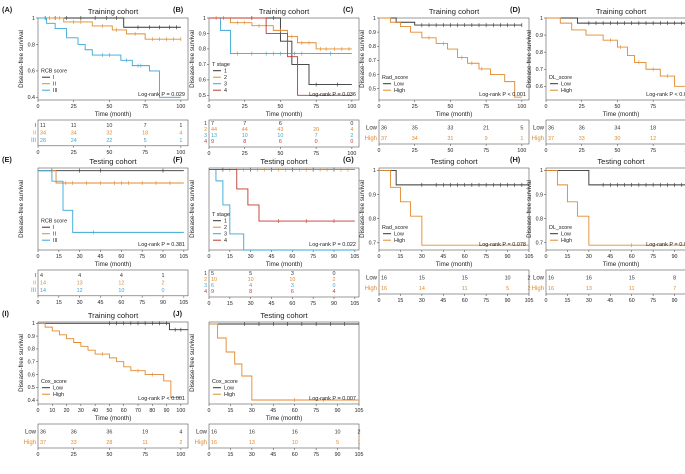 This screenshot has height=474, width=685. I want to click on risk-count: 2, so click(359, 433).